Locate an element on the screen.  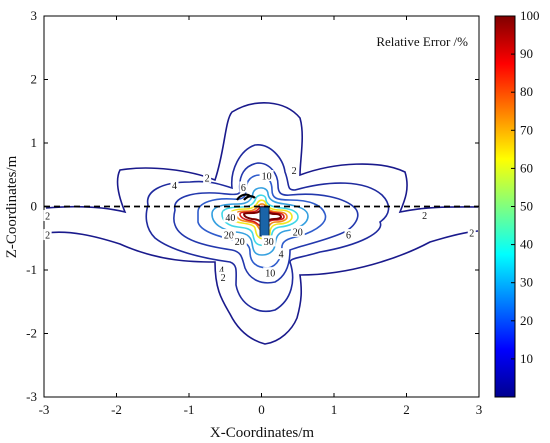
y-tick-label: 0 is located at coordinates (34, 206).